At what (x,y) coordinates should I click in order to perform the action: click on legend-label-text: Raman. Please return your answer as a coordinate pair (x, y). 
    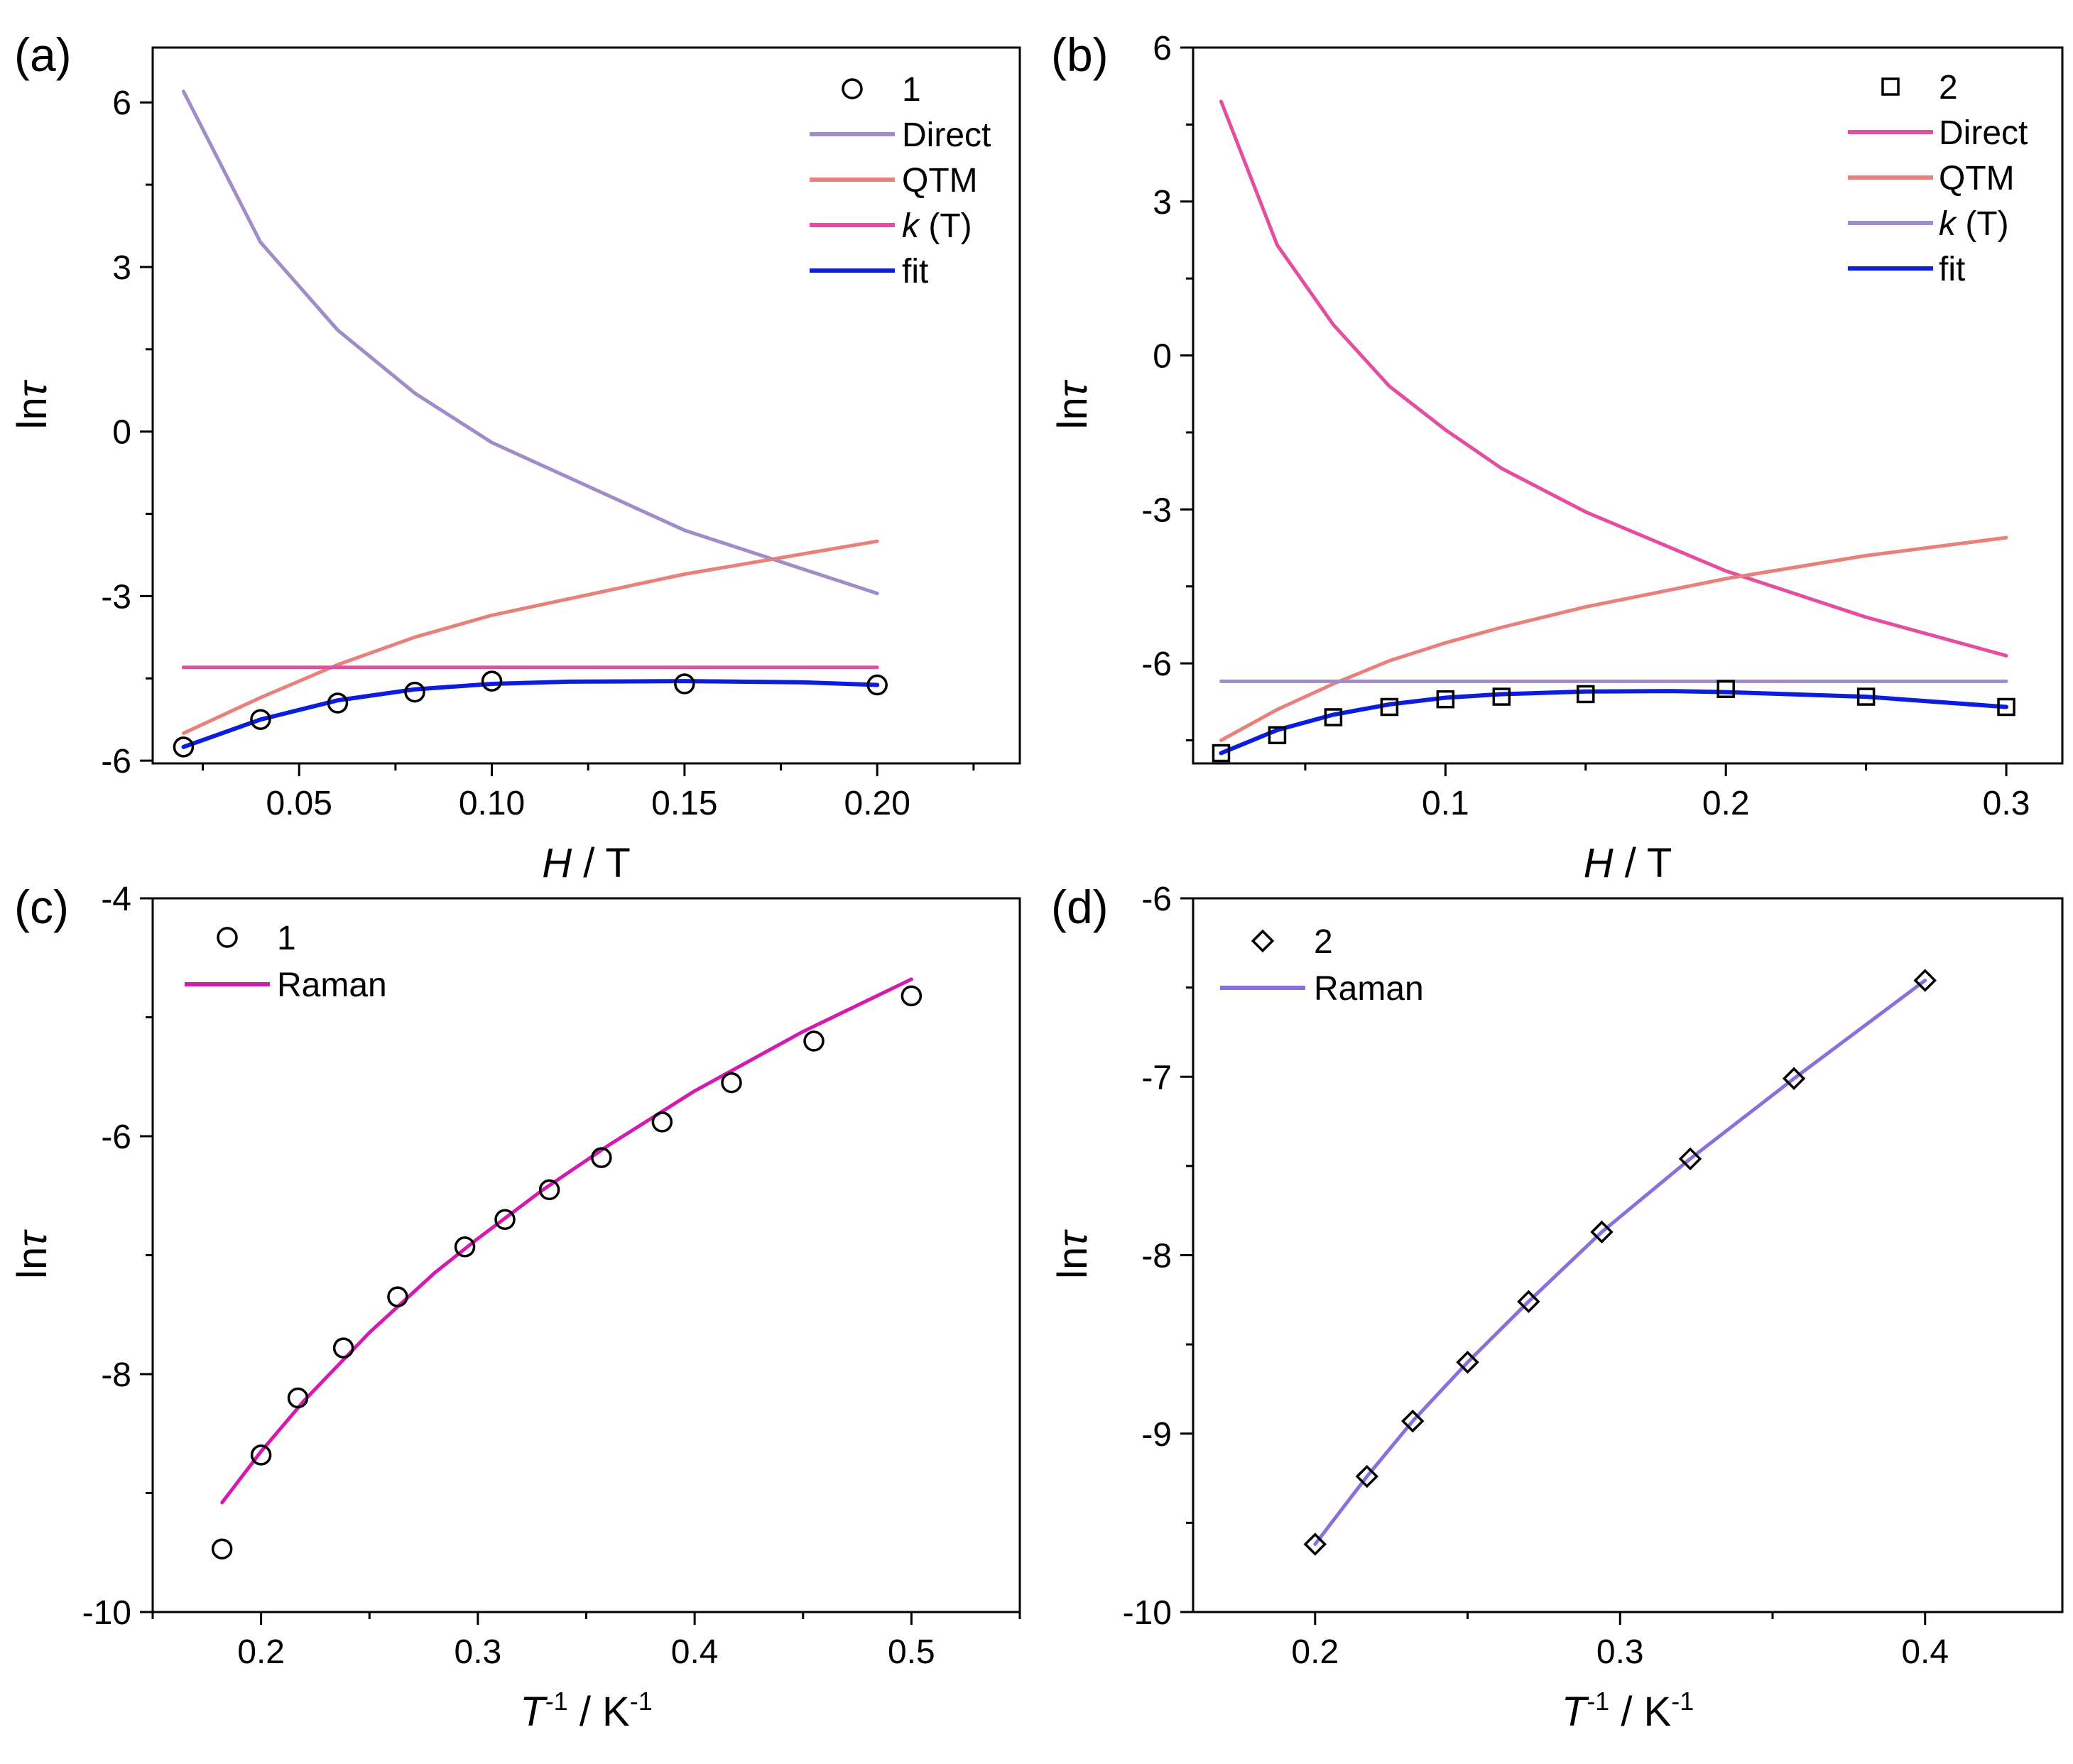
    Looking at the image, I should click on (1369, 989).